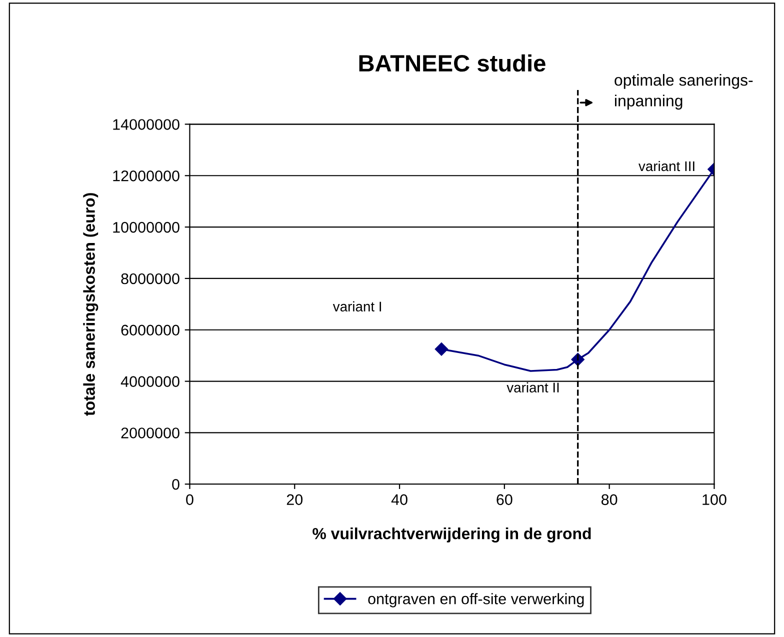 The height and width of the screenshot is (637, 784). Describe the element at coordinates (294, 500) in the screenshot. I see `x-tick-label: 20` at that location.